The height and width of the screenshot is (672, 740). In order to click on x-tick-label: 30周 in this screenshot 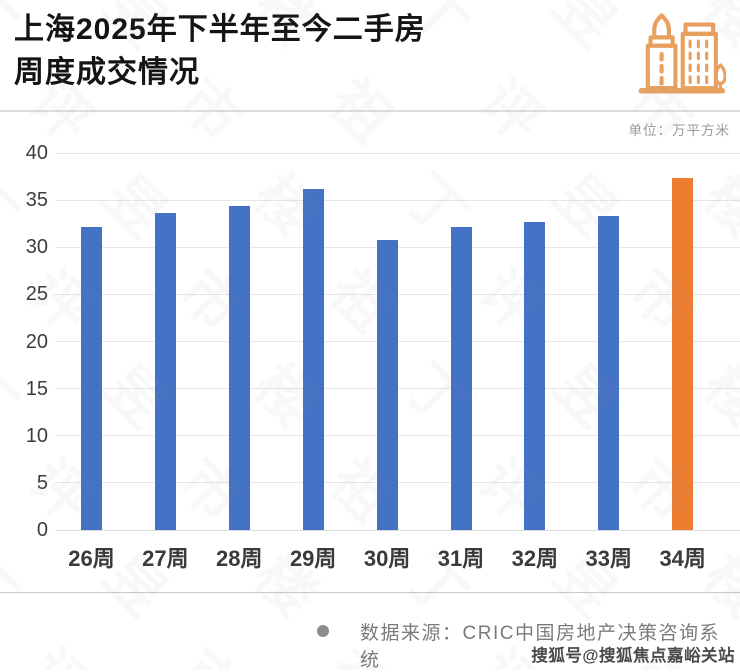, I will do `click(387, 558)`.